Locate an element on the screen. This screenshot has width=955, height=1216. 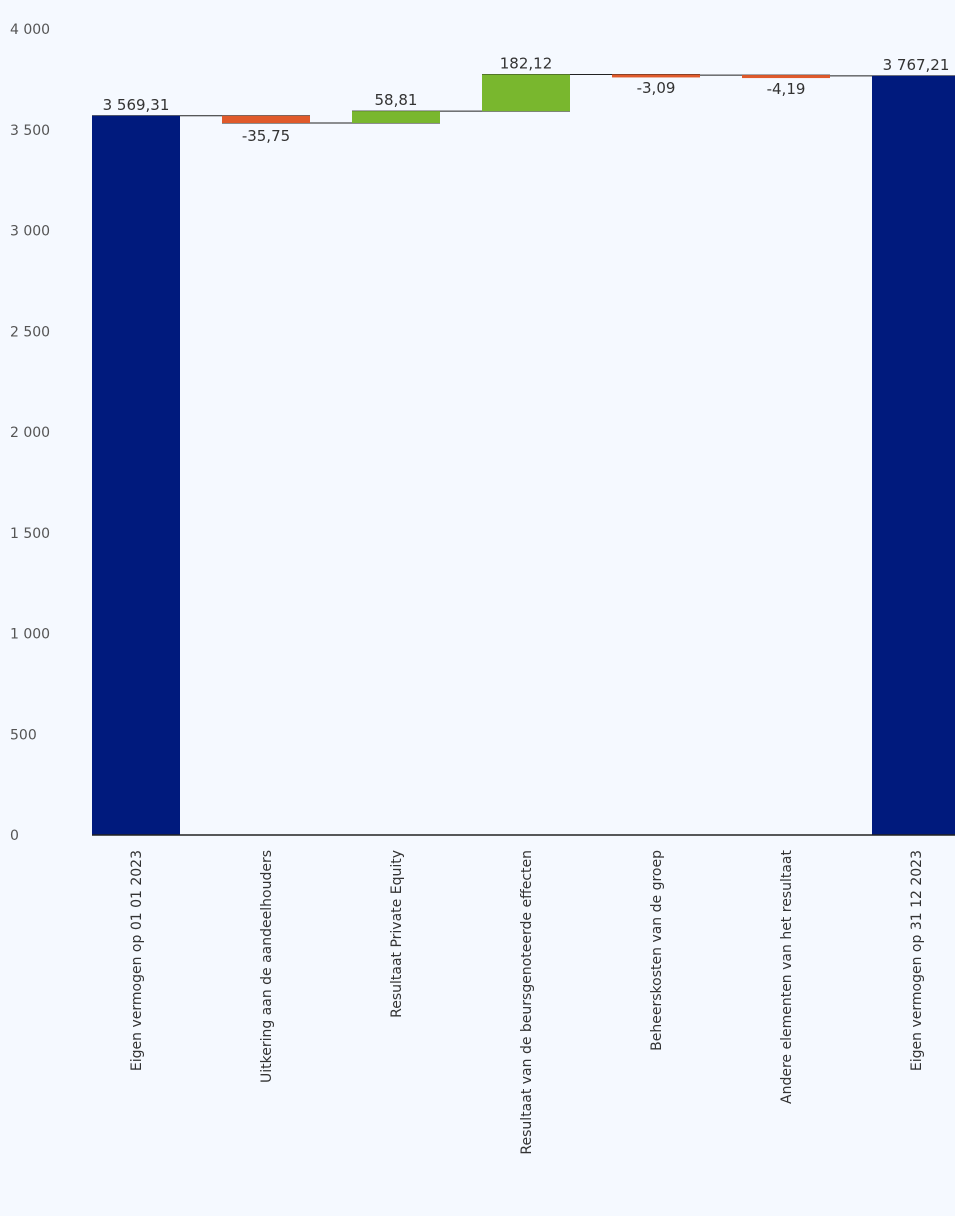
data-label: -4,19 is located at coordinates (786, 89).